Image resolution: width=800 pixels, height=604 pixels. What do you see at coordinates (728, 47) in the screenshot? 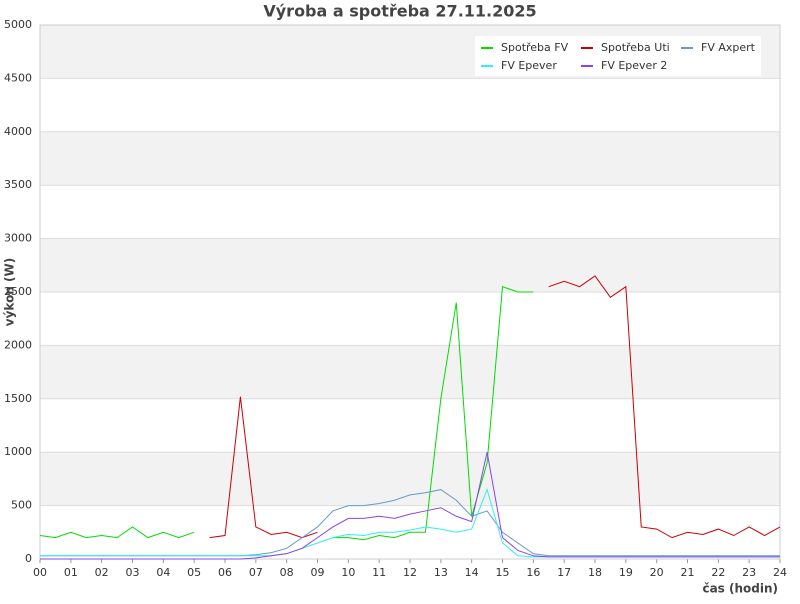
I see `legend-label: FV Axpert` at bounding box center [728, 47].